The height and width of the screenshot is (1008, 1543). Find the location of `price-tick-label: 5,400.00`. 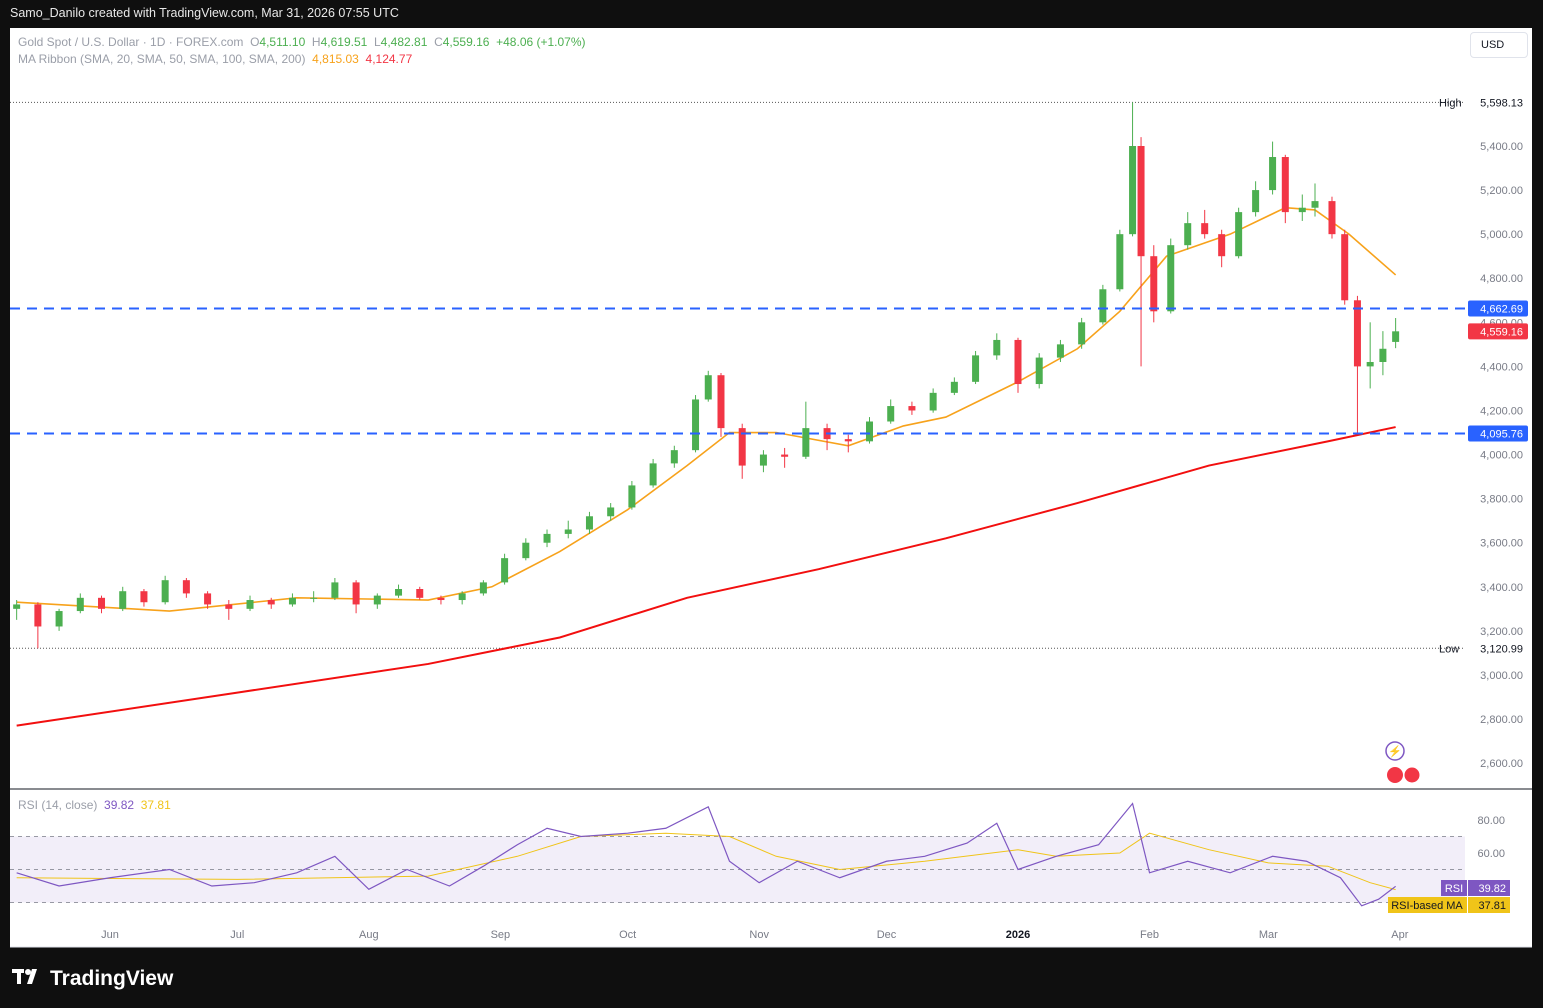

price-tick-label: 5,400.00 is located at coordinates (1501, 147).